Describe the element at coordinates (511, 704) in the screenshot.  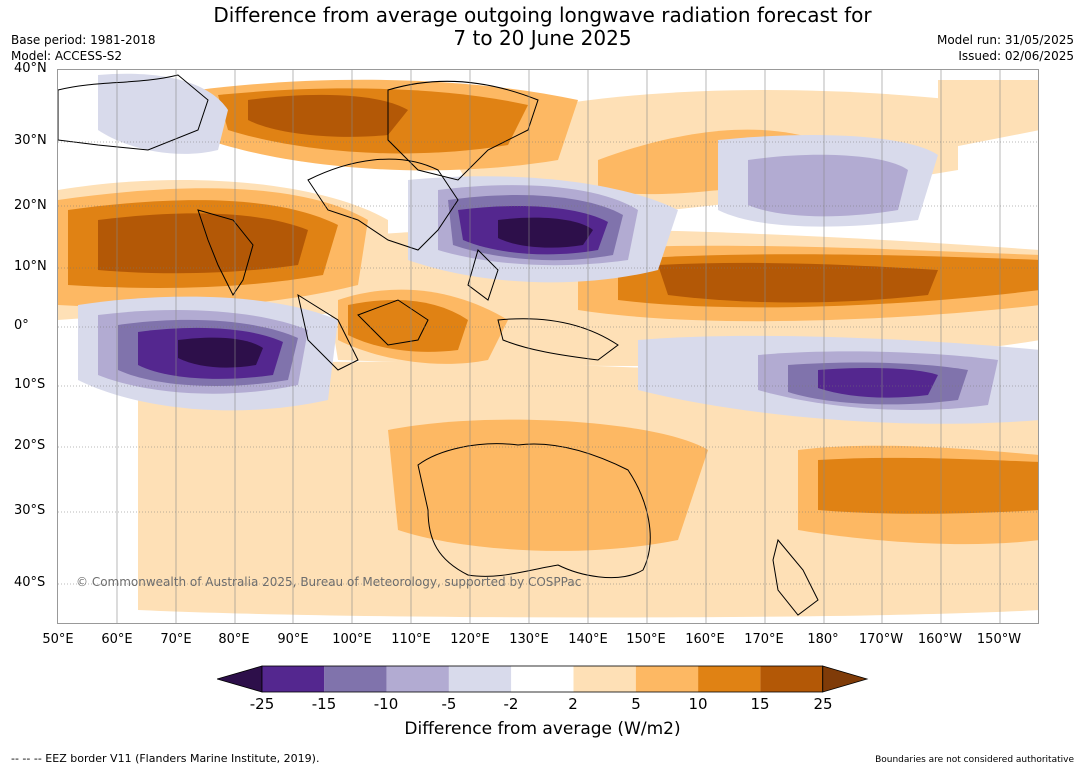
I see `colorbar-tick-4: -2` at that location.